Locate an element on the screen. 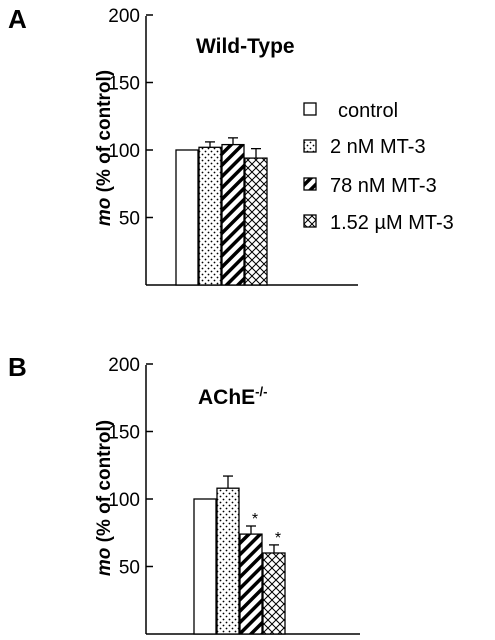  panel-title-b: AChE-/- is located at coordinates (232, 396).